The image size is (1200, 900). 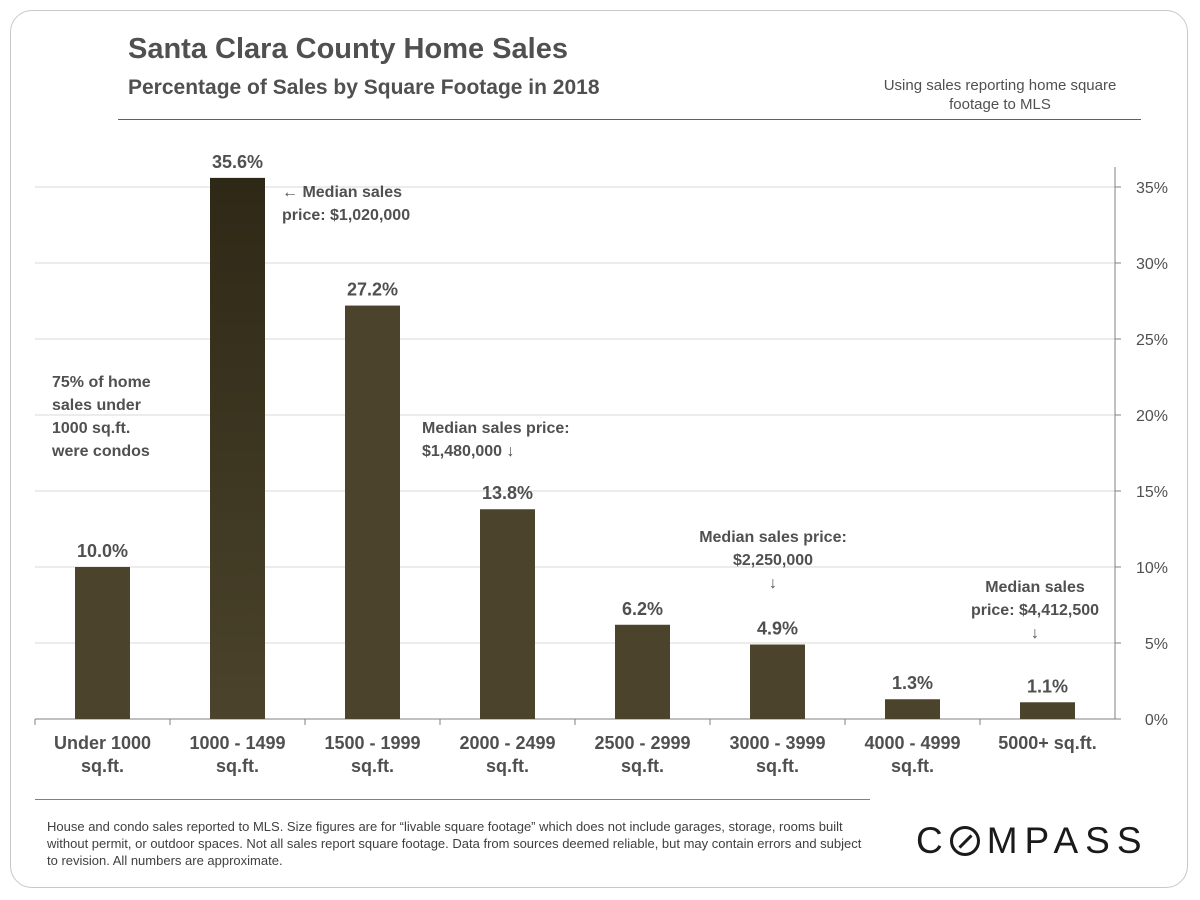 I want to click on annotation-line: were condos, so click(x=101, y=451).